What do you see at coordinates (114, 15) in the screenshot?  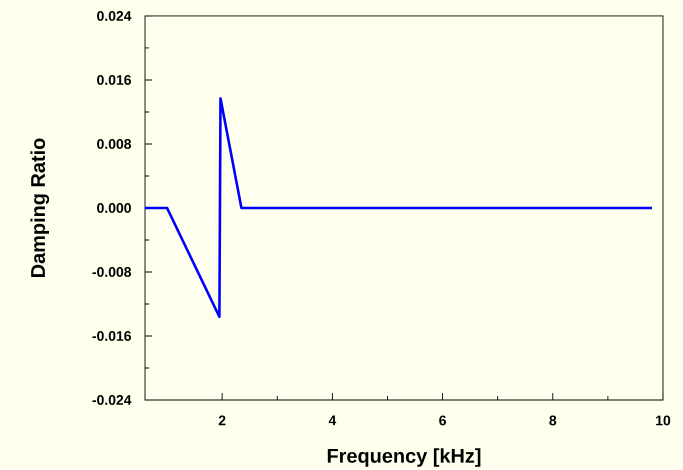 I see `y-tick-label: 0.024` at bounding box center [114, 15].